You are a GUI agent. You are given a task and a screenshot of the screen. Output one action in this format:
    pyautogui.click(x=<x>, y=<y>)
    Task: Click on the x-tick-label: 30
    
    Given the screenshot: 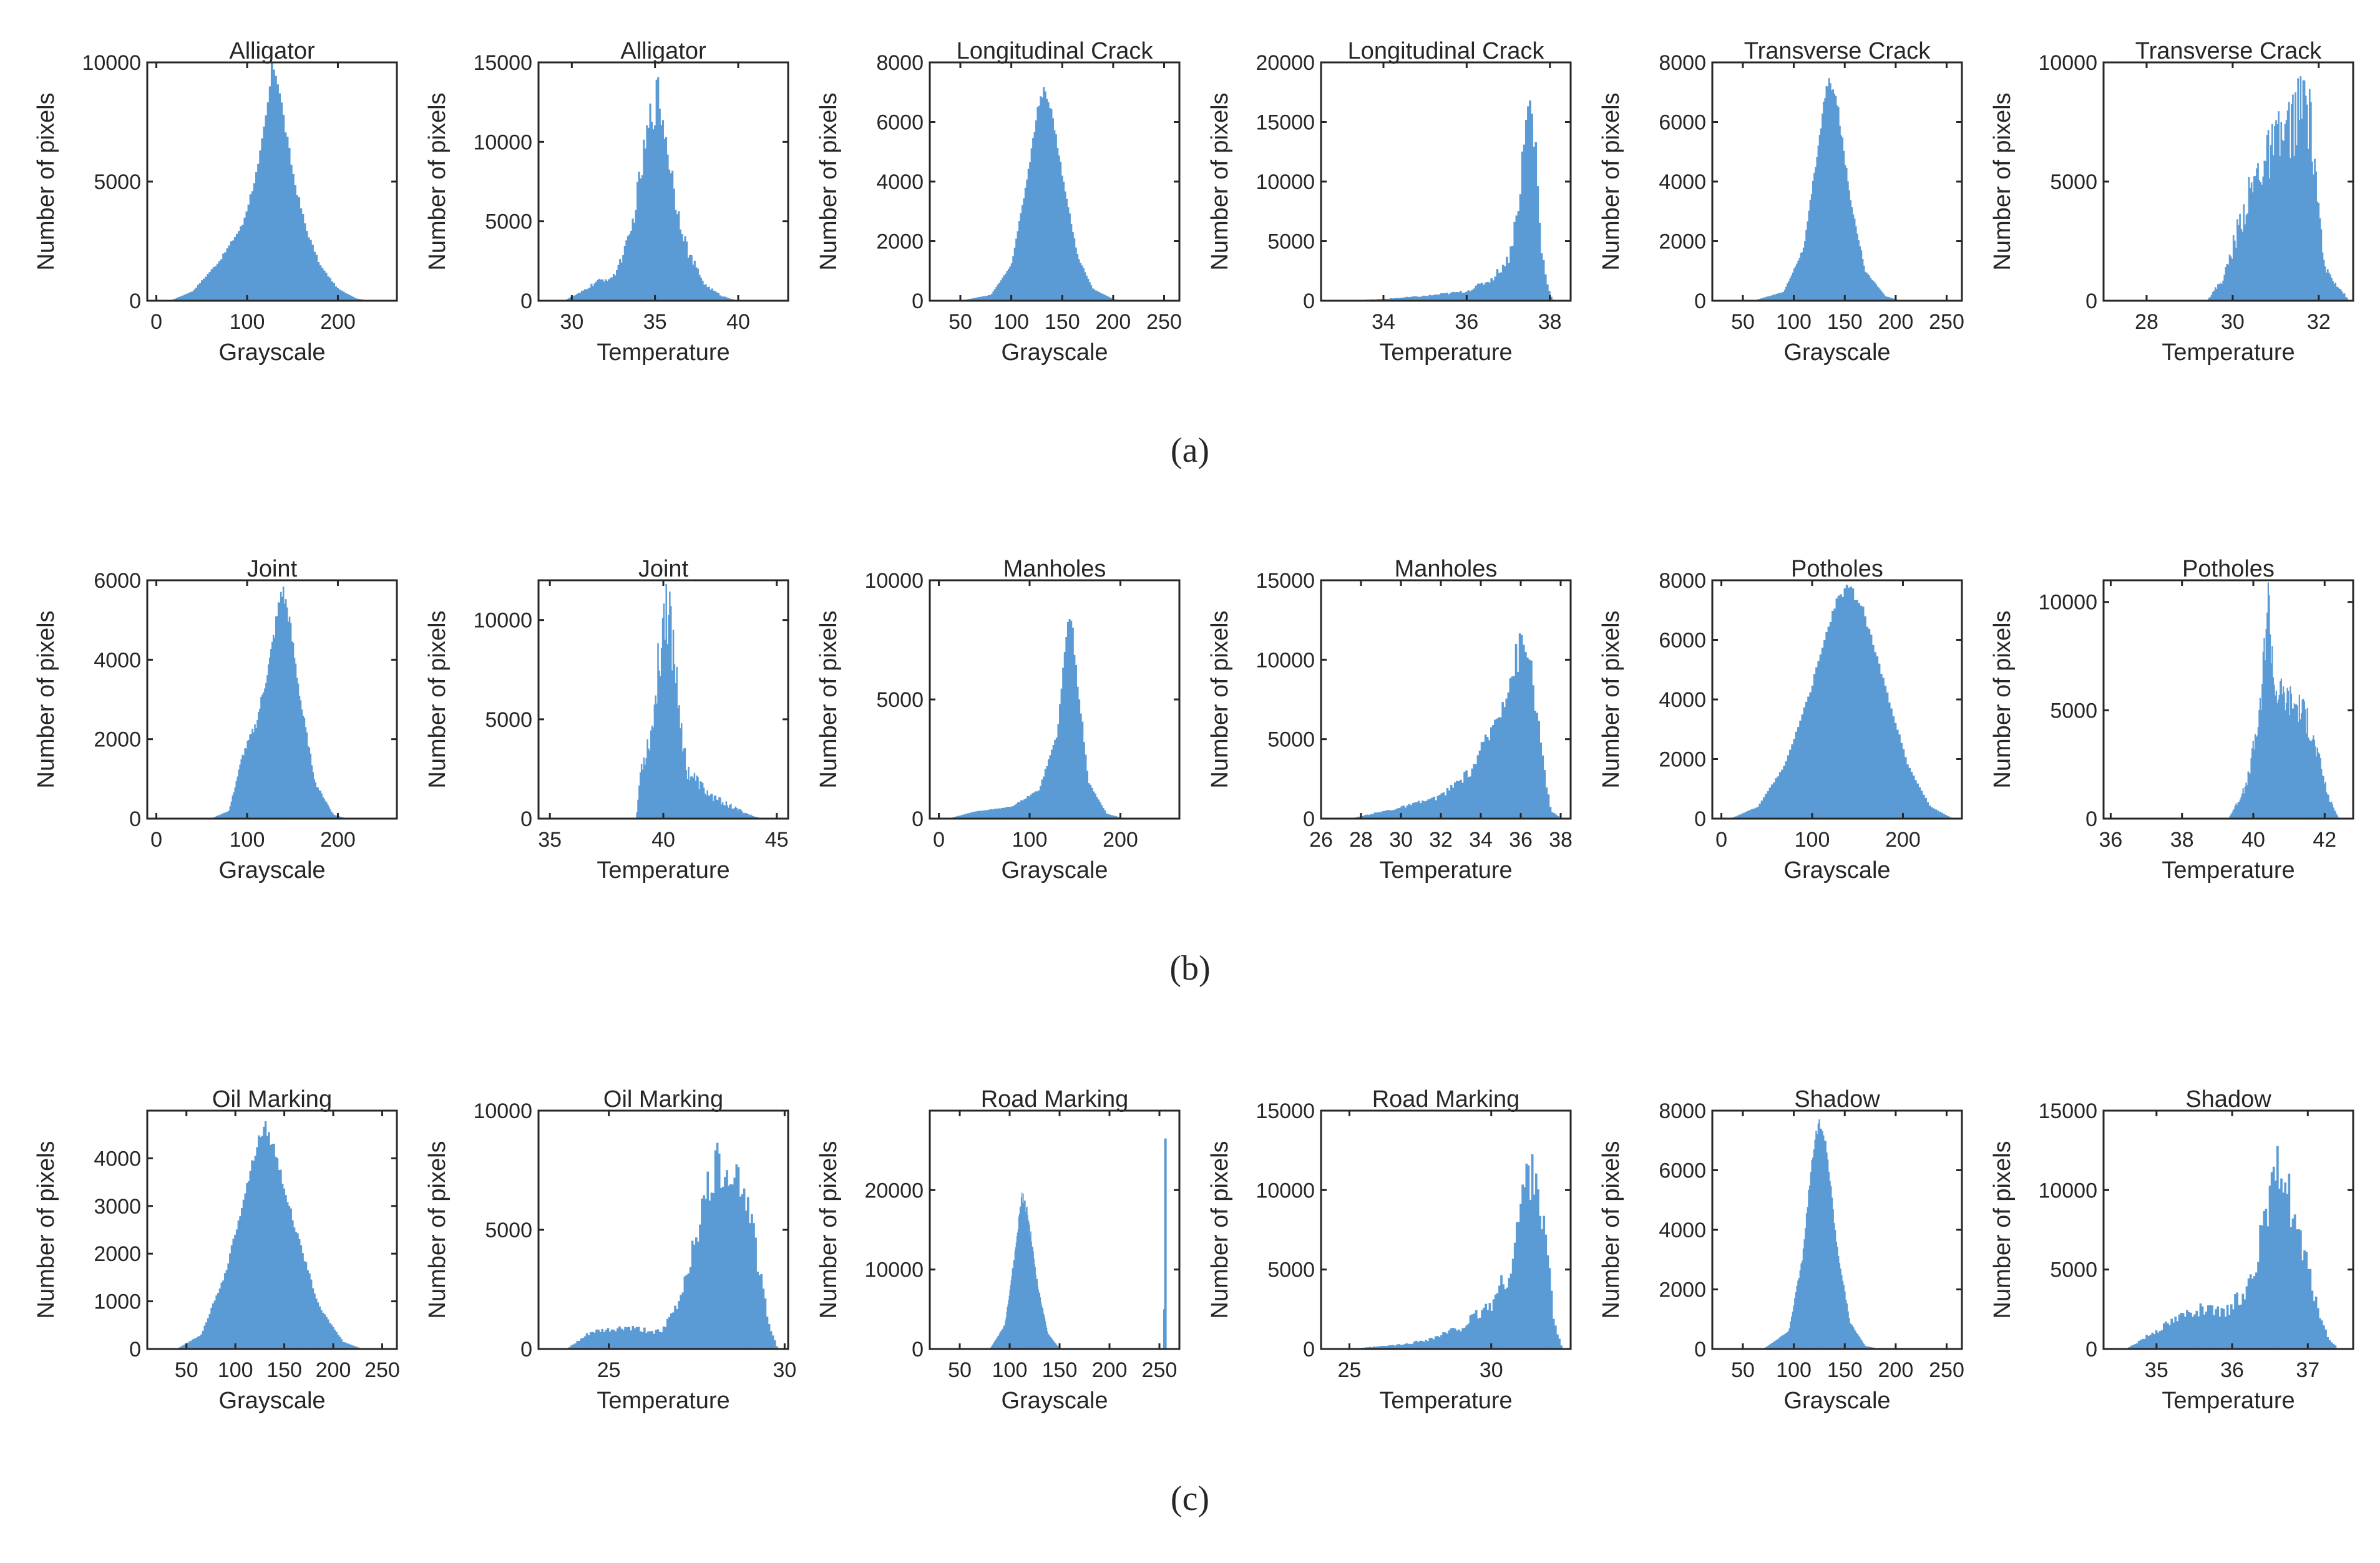 What is the action you would take?
    pyautogui.click(x=1492, y=1370)
    